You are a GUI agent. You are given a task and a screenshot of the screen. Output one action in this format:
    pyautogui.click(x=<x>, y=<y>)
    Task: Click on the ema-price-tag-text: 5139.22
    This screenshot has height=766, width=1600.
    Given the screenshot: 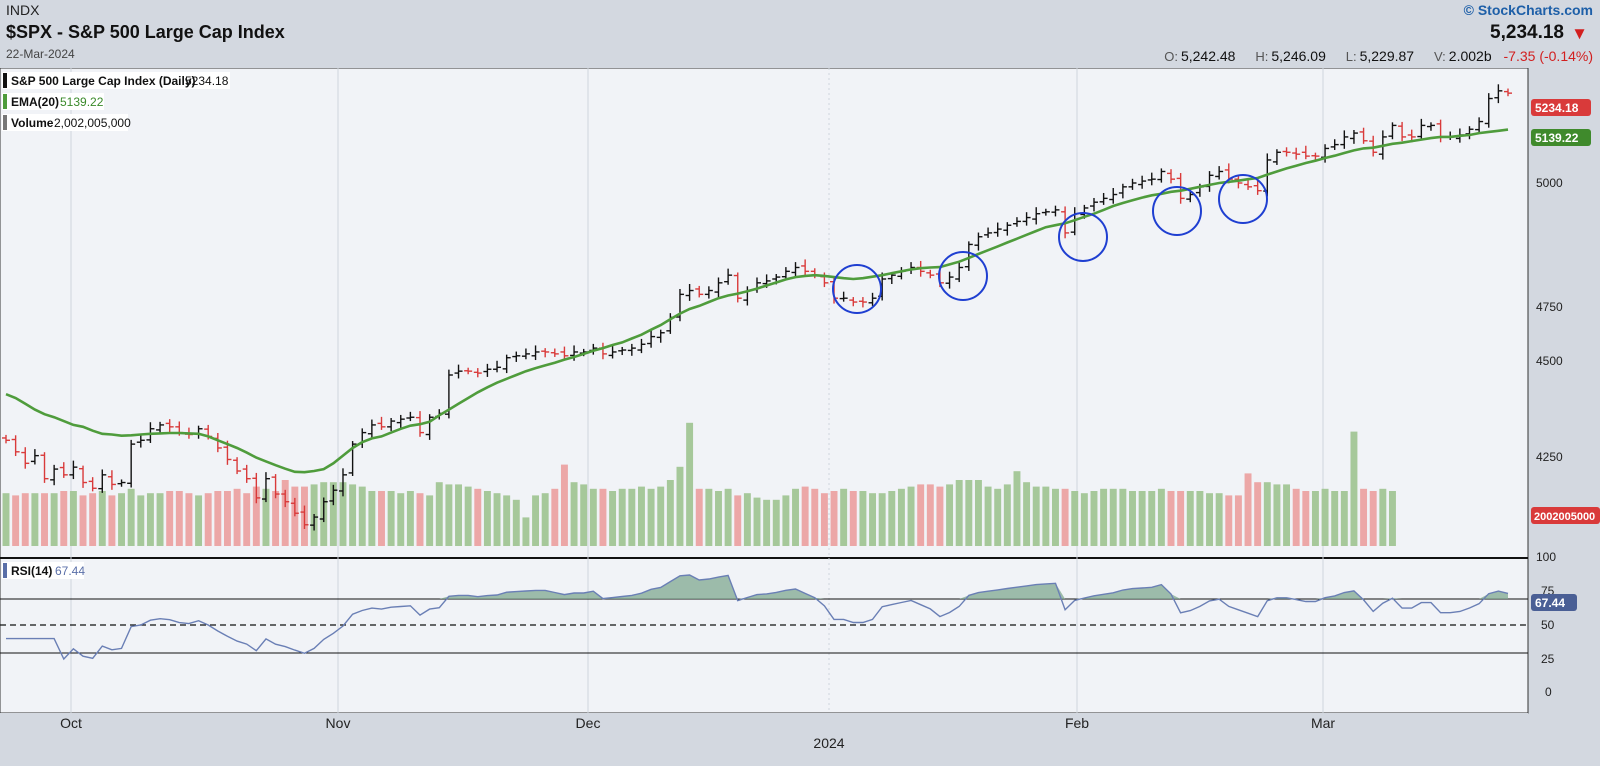 What is the action you would take?
    pyautogui.click(x=1557, y=138)
    